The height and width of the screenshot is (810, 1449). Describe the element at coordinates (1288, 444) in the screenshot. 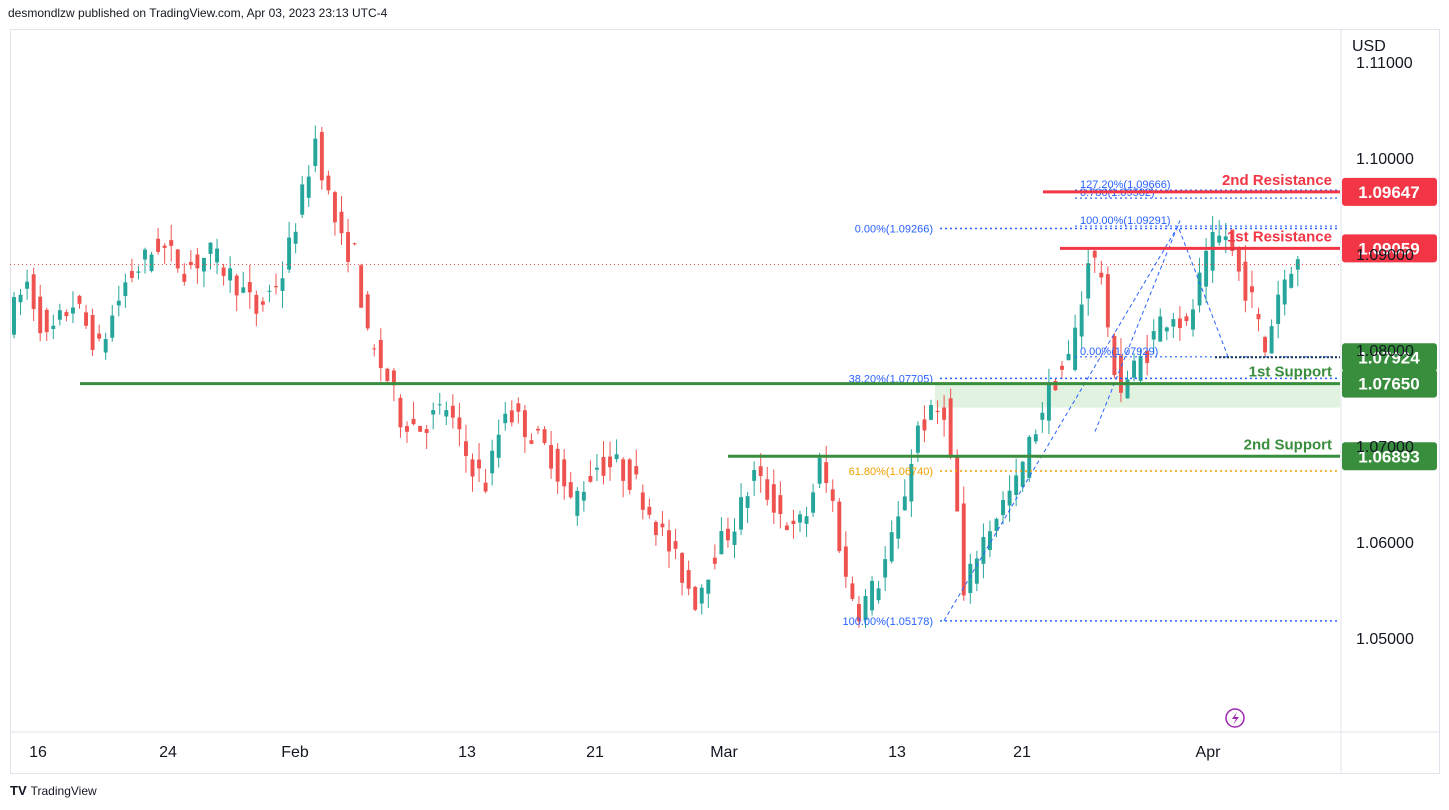

I see `level-name-label: 2nd Support` at that location.